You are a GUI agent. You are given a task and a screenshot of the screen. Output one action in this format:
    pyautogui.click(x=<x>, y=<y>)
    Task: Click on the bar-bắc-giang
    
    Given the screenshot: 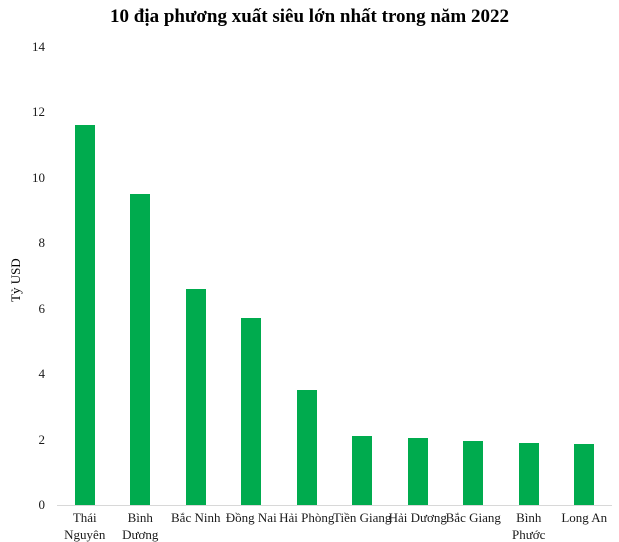 What is the action you would take?
    pyautogui.click(x=473, y=473)
    